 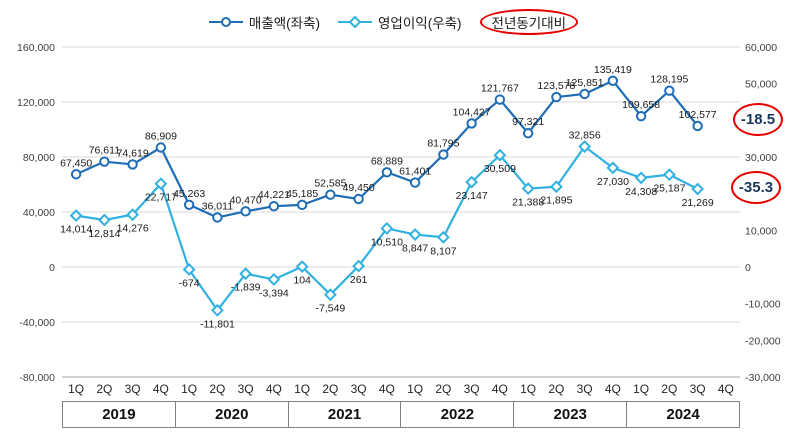 What do you see at coordinates (613, 70) in the screenshot?
I see `data-point-label: 135,419` at bounding box center [613, 70].